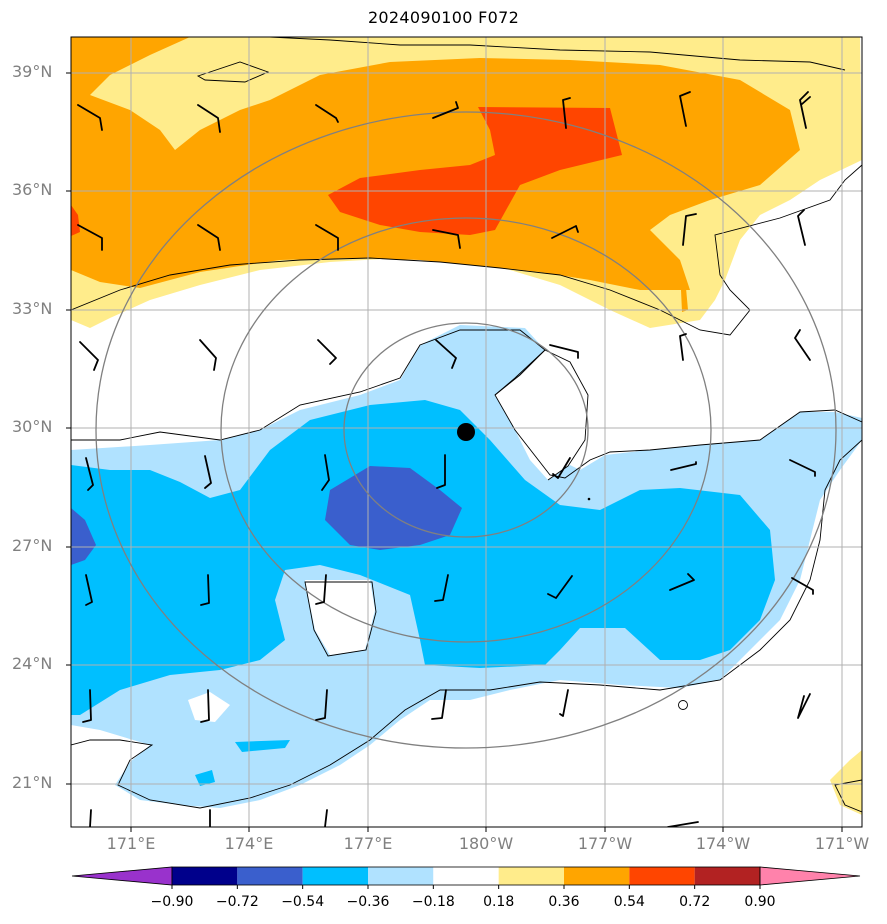  Describe the element at coordinates (32, 71) in the screenshot. I see `lat-label-39n: 39°N` at that location.